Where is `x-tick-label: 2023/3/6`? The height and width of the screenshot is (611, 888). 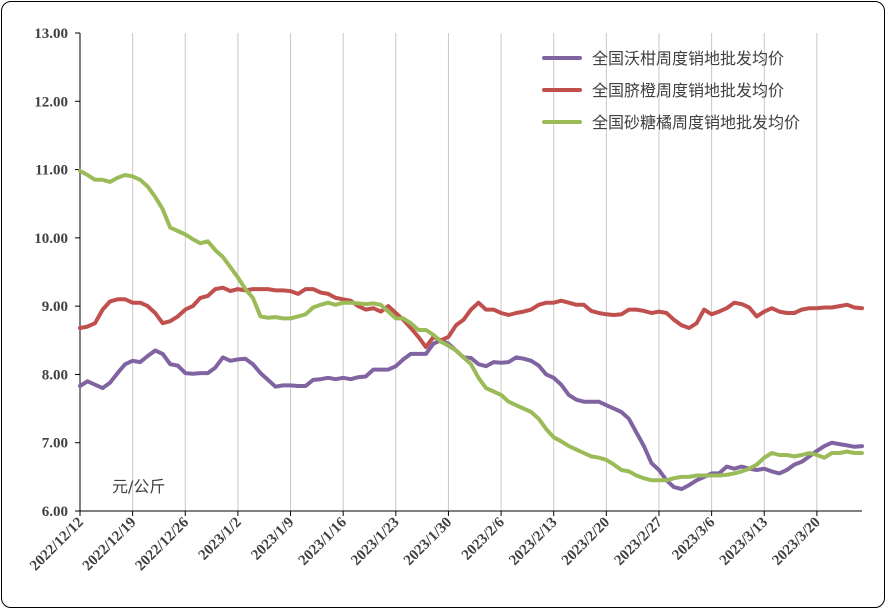
x-tick-label: 2023/3/6 is located at coordinates (693, 538).